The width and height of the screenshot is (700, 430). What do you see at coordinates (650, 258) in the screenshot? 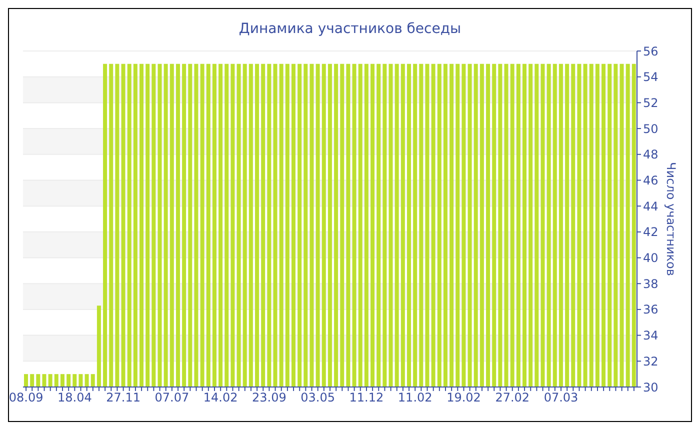
I see `y2-tick-label: 40` at bounding box center [650, 258].